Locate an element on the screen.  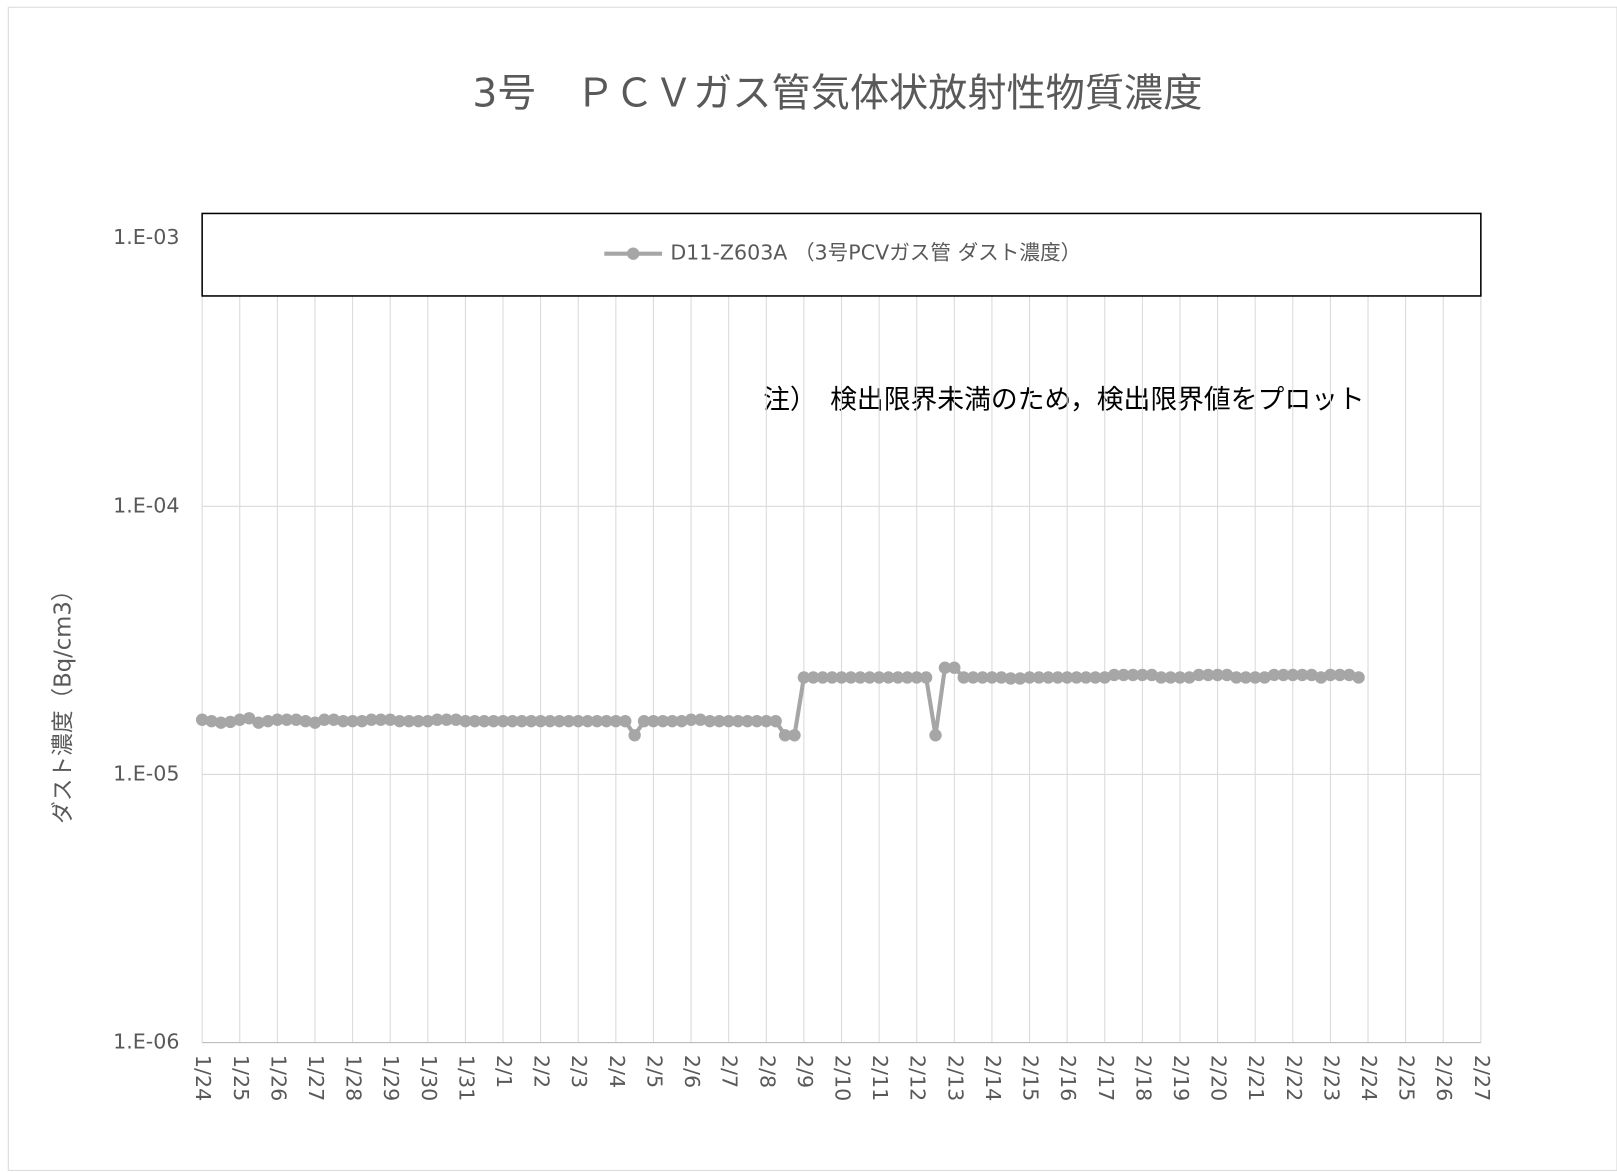
x-tick-label: 1/27 is located at coordinates (316, 1078).